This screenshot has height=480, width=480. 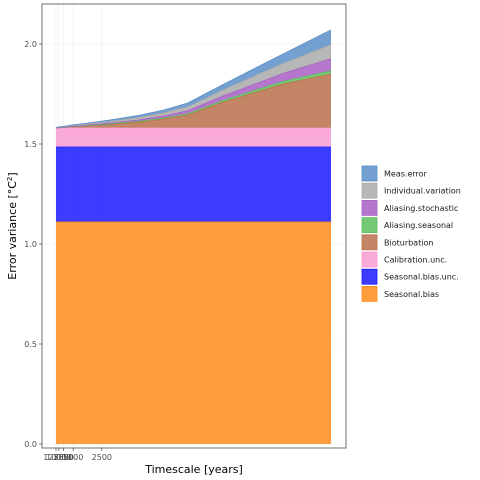 I want to click on y-axis-title-main: Error variance [°C, so click(x=12, y=230).